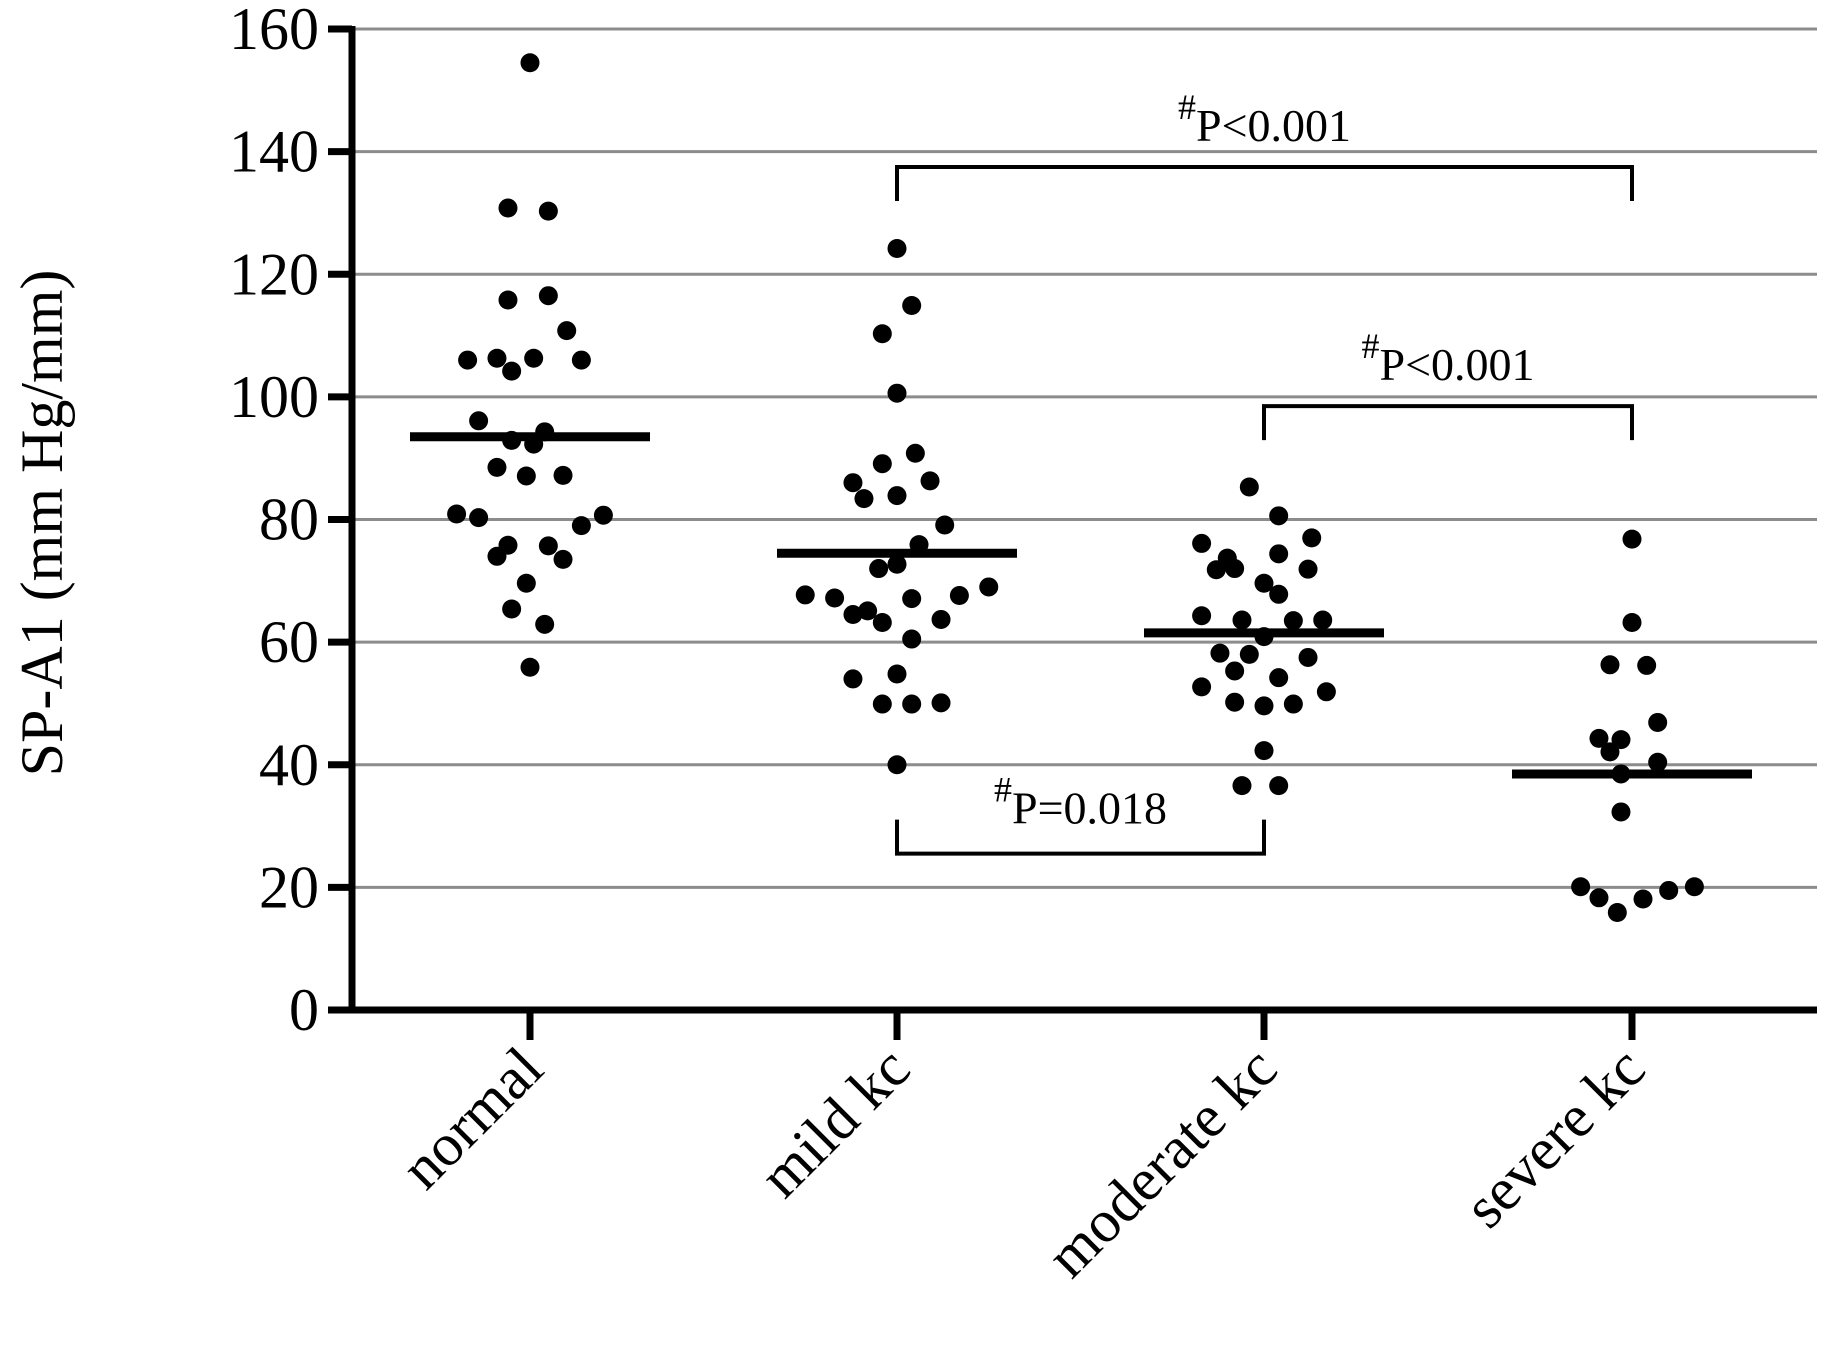  I want to click on x-tick-label: mild kc, so click(834, 1122).